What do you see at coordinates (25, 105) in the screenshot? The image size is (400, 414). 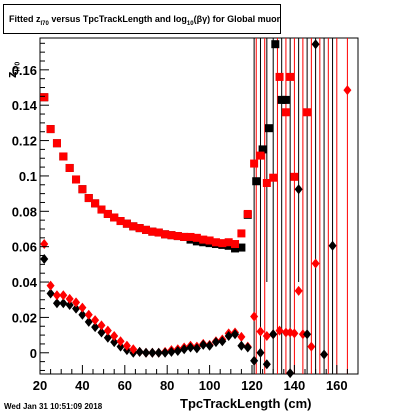 I see `y-tick-label: 0.14` at bounding box center [25, 105].